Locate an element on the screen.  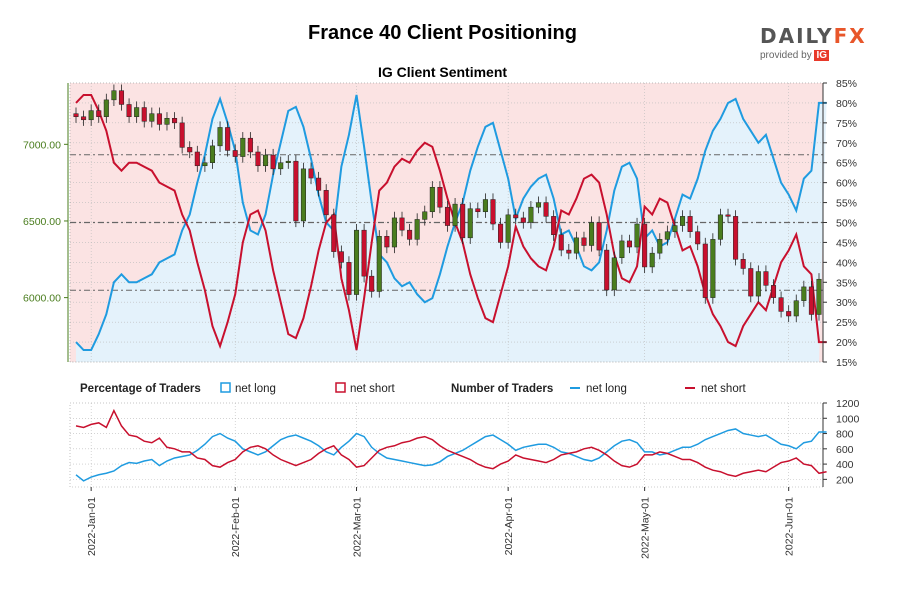
x-tick-label: 2022-Jun-01 is located at coordinates (790, 526).